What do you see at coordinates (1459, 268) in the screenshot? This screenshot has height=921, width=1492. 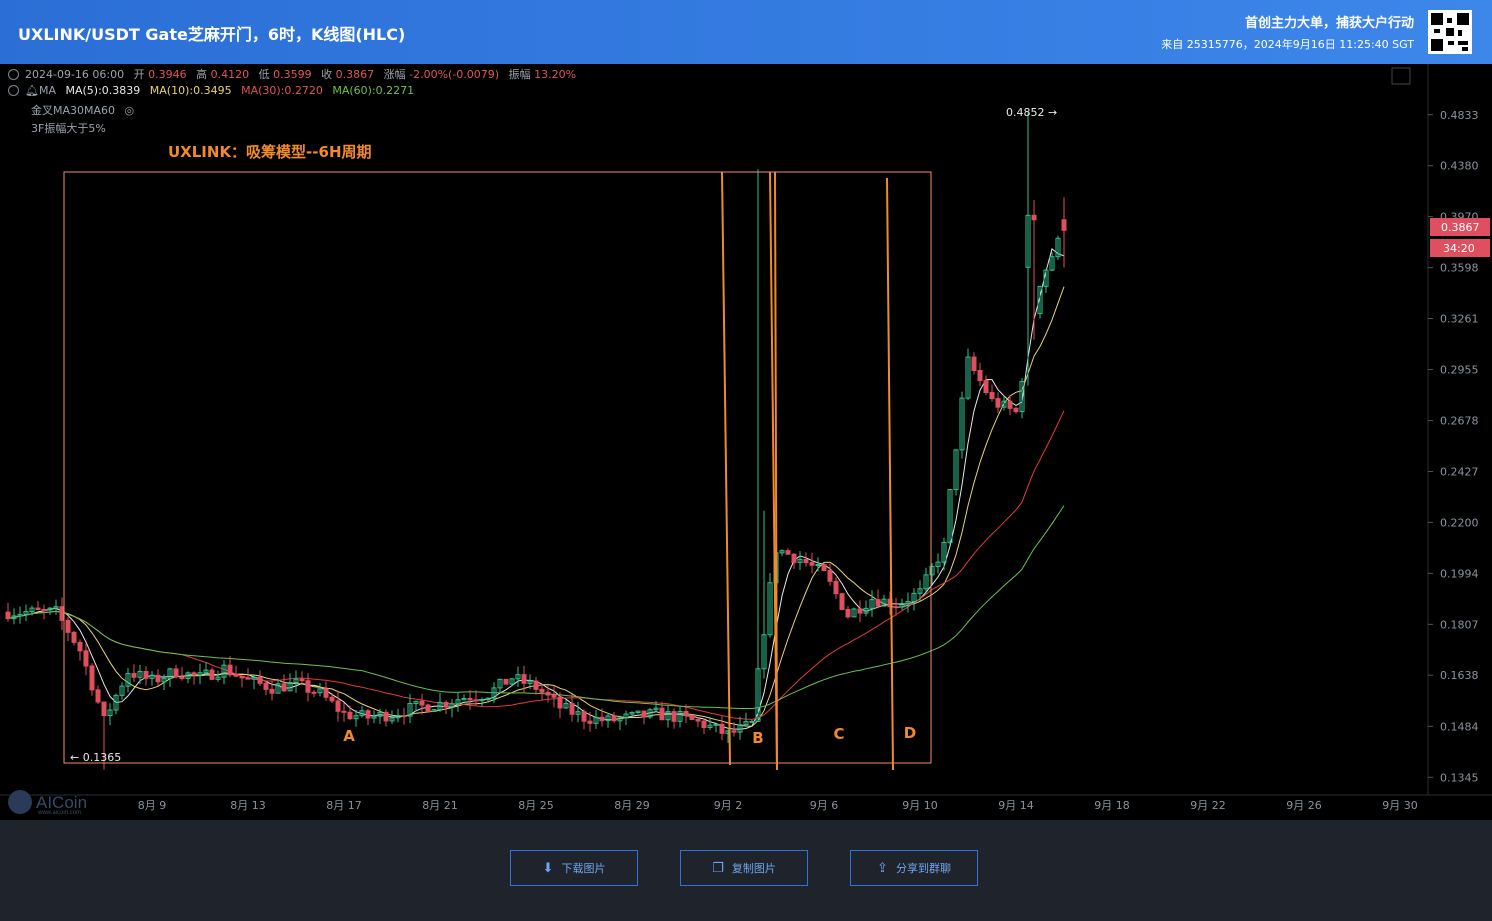 I see `y-tick-label: 0.3598` at bounding box center [1459, 268].